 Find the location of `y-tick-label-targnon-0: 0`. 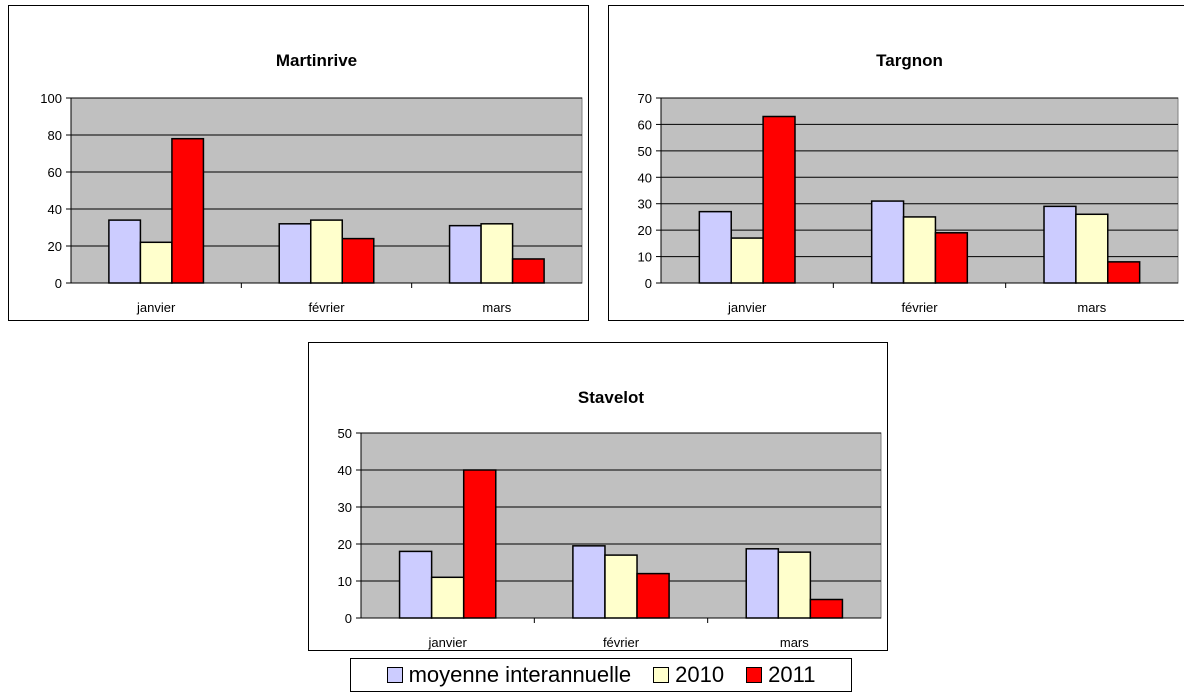

y-tick-label-targnon-0: 0 is located at coordinates (648, 283).